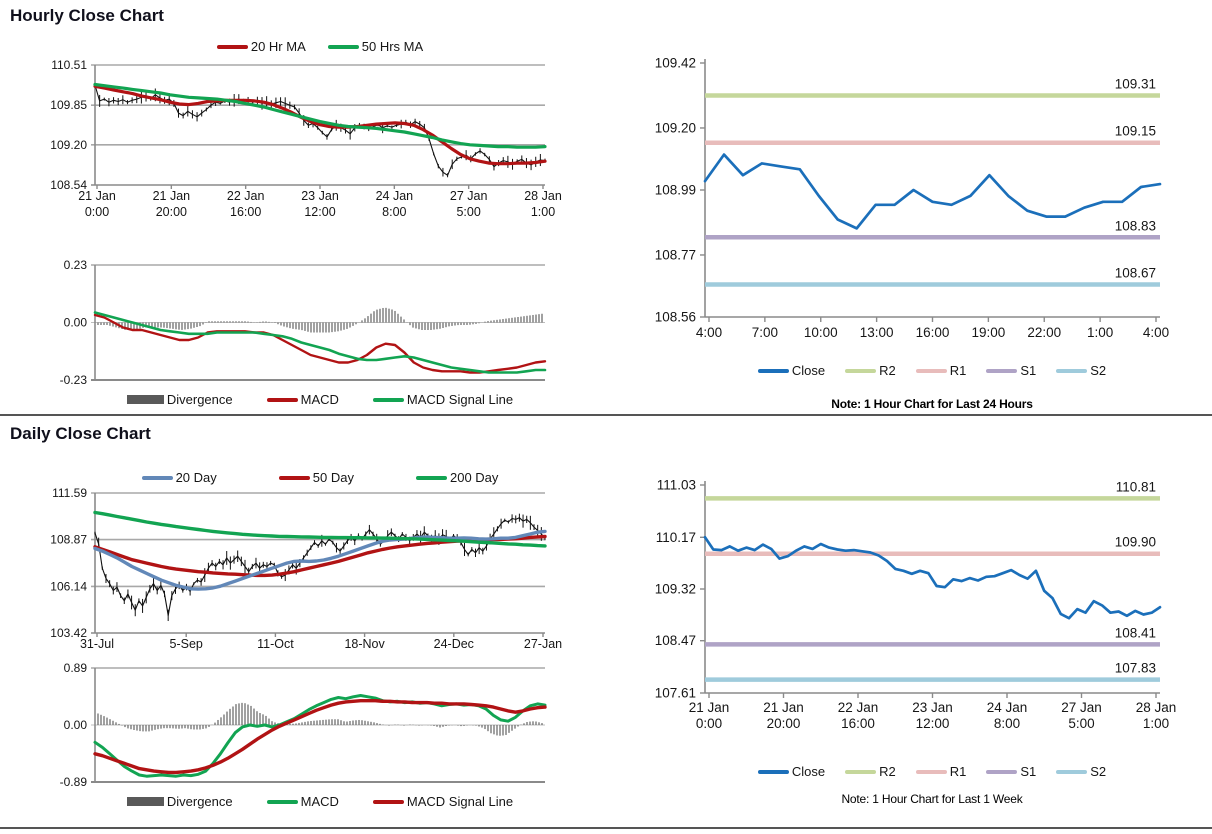 The width and height of the screenshot is (1212, 834). What do you see at coordinates (1135, 273) in the screenshot?
I see `svg-text: 108.67` at bounding box center [1135, 273].